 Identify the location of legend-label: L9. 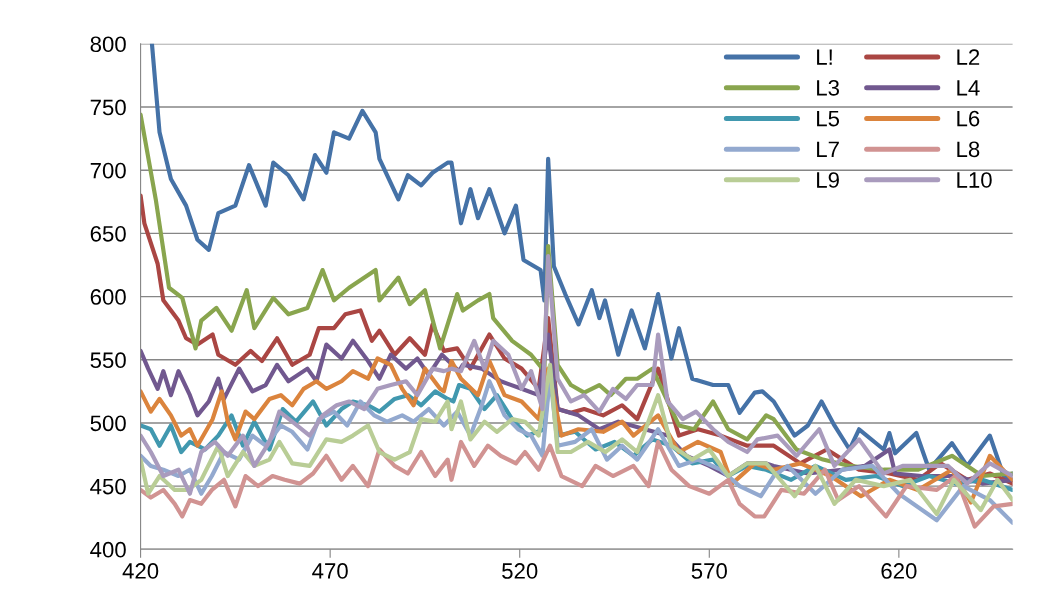
(828, 180).